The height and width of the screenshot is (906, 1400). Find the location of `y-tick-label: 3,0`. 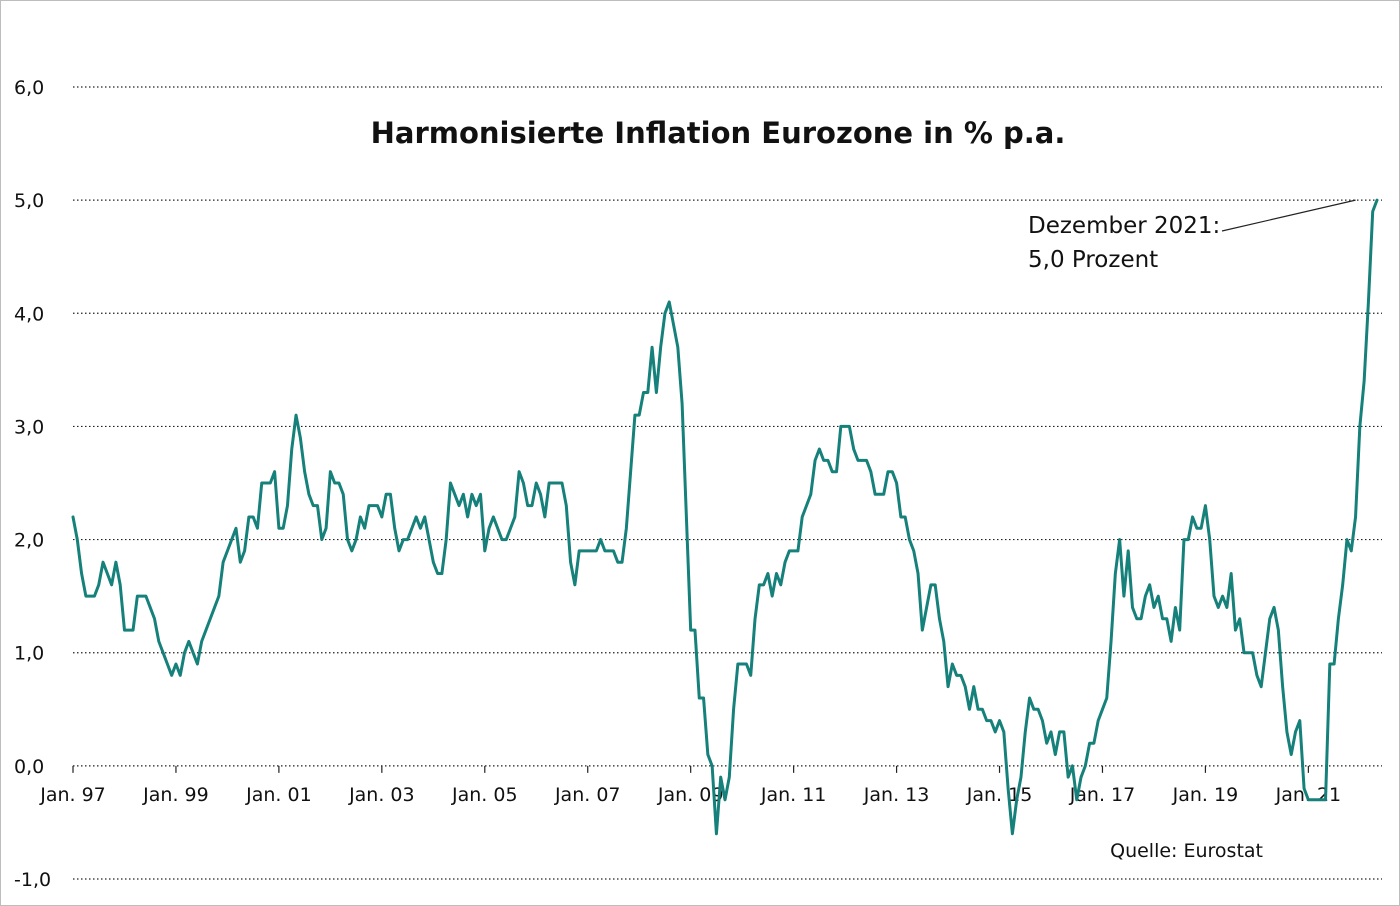

y-tick-label: 3,0 is located at coordinates (29, 427).